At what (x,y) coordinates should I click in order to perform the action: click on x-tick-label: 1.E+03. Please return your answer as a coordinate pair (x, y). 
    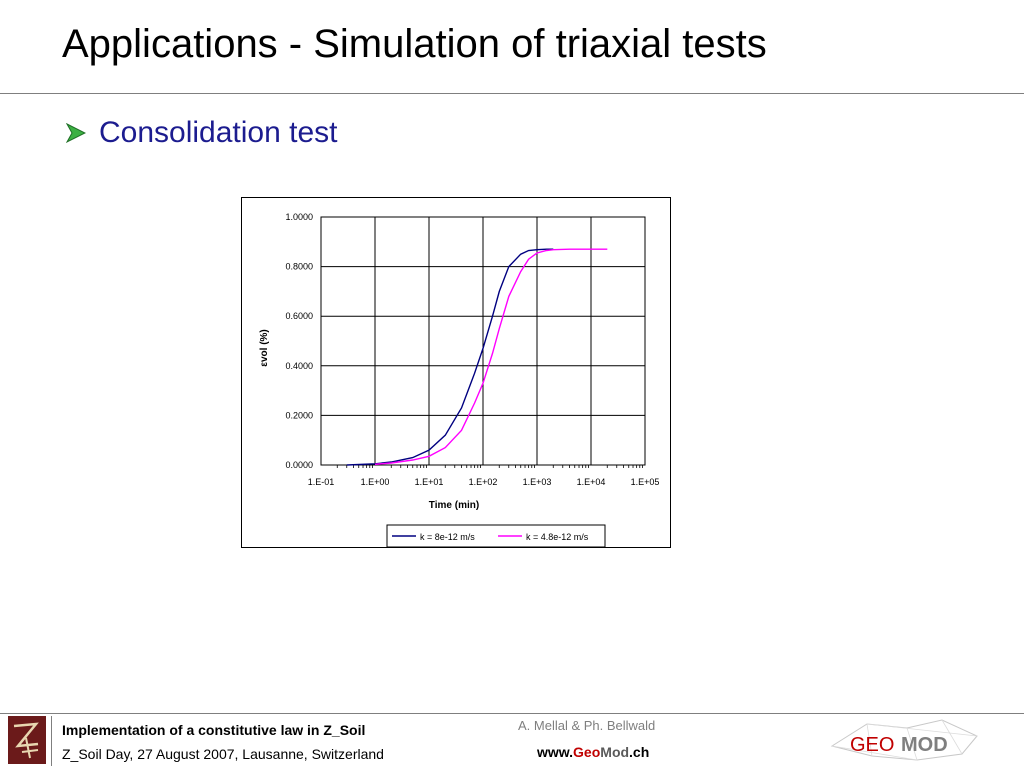
    Looking at the image, I should click on (537, 482).